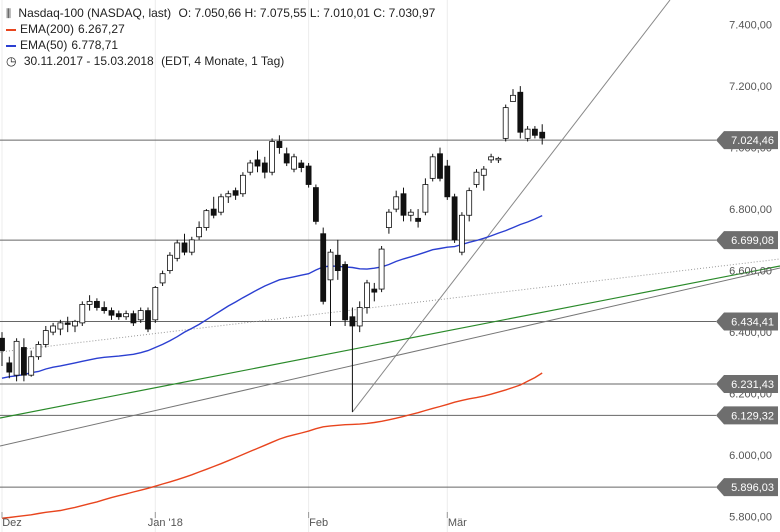 The image size is (780, 532). I want to click on ema50-value: 6.778,71, so click(95, 45).